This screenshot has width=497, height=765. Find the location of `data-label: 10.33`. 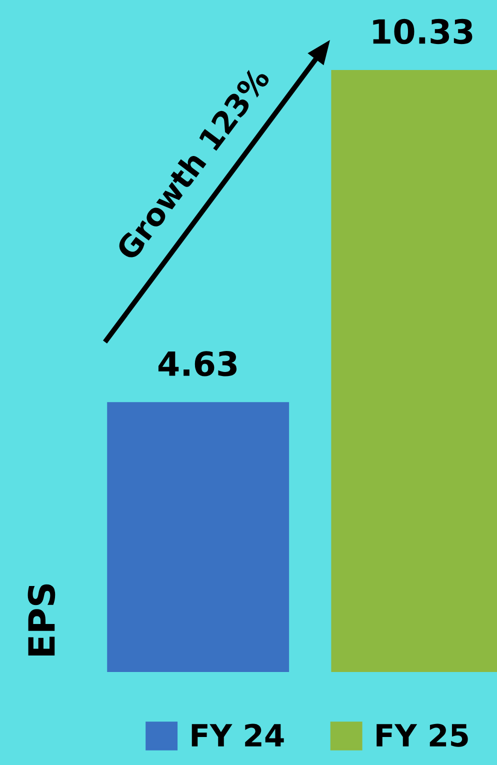

data-label: 10.33 is located at coordinates (422, 31).